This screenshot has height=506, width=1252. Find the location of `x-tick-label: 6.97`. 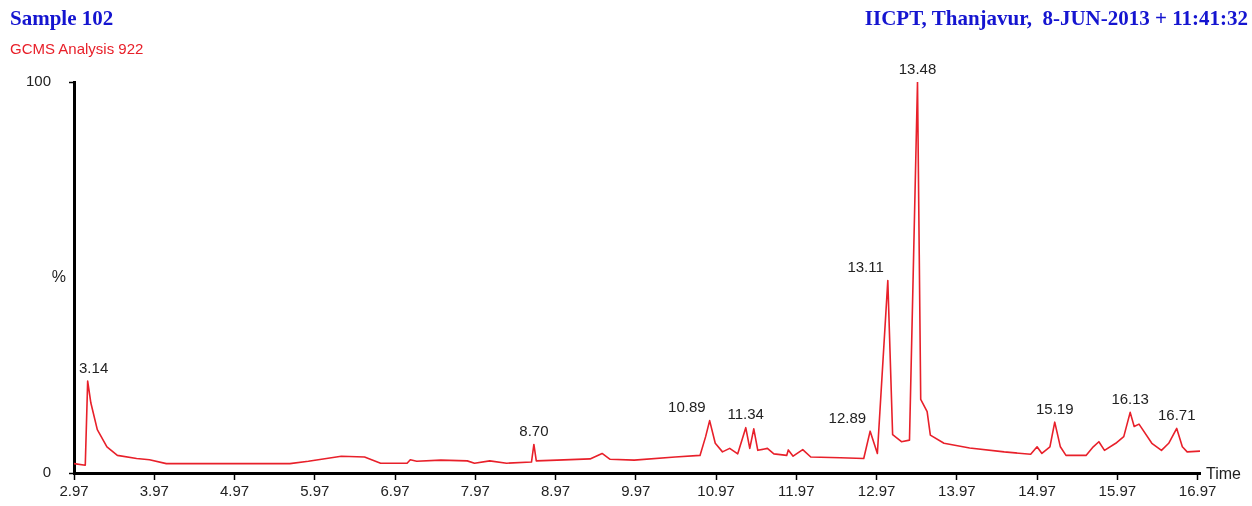

x-tick-label: 6.97 is located at coordinates (395, 491).